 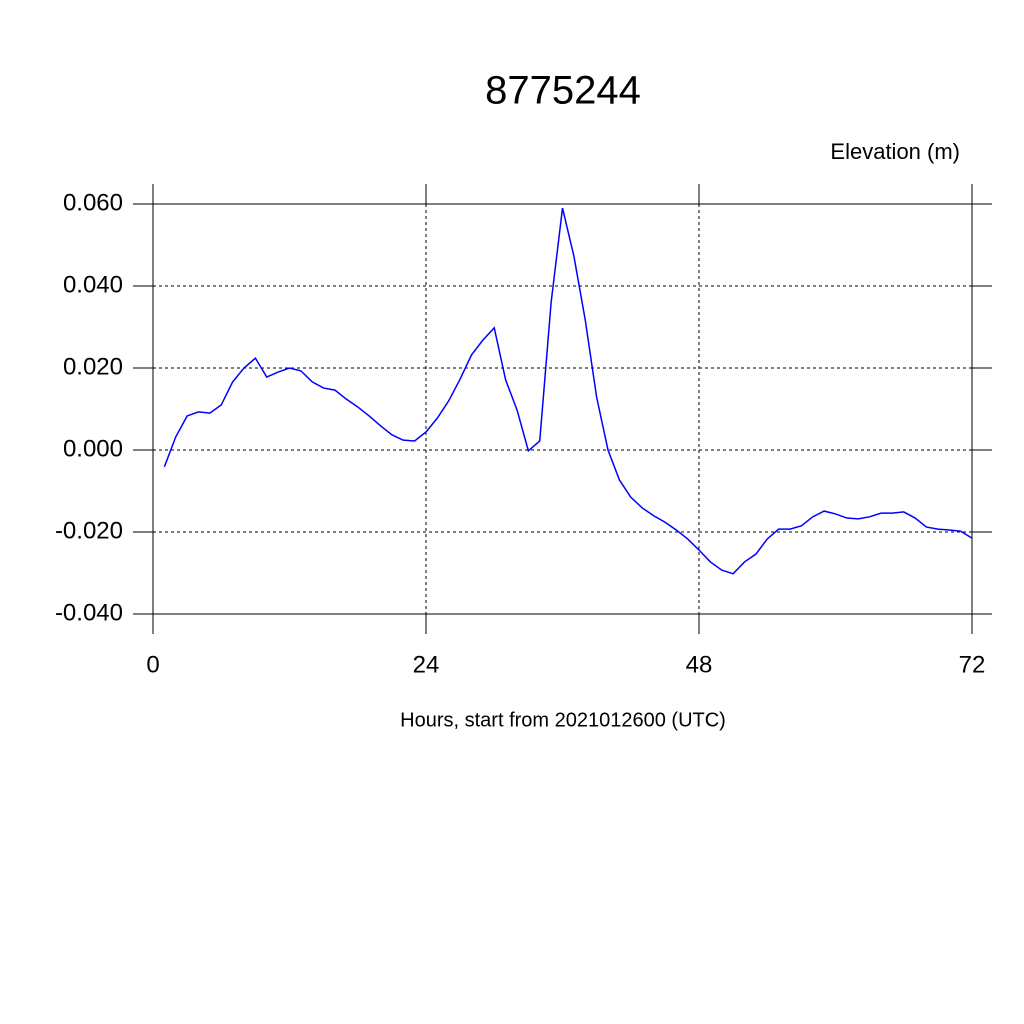 What do you see at coordinates (89, 612) in the screenshot?
I see `y-tick-label: -0.040` at bounding box center [89, 612].